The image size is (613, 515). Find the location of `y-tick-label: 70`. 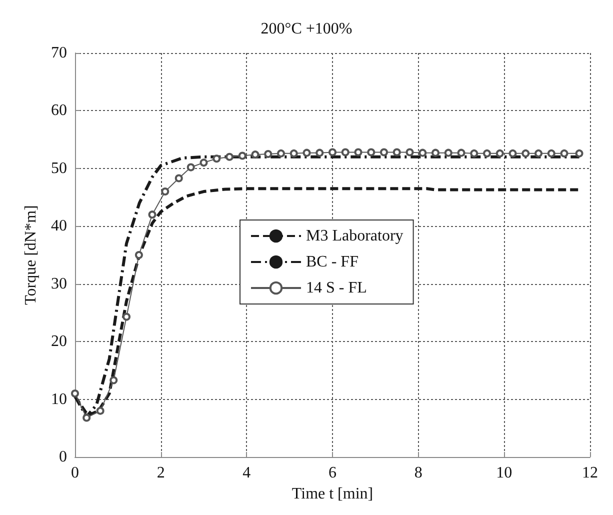

y-tick-label: 70 is located at coordinates (59, 53).